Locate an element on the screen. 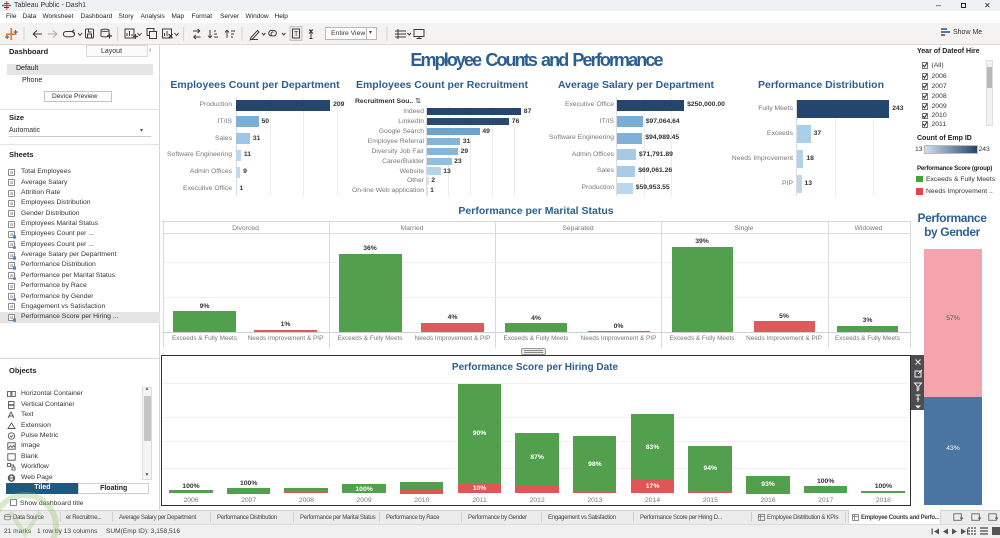 The width and height of the screenshot is (1000, 538). svg-text: T is located at coordinates (296, 34).